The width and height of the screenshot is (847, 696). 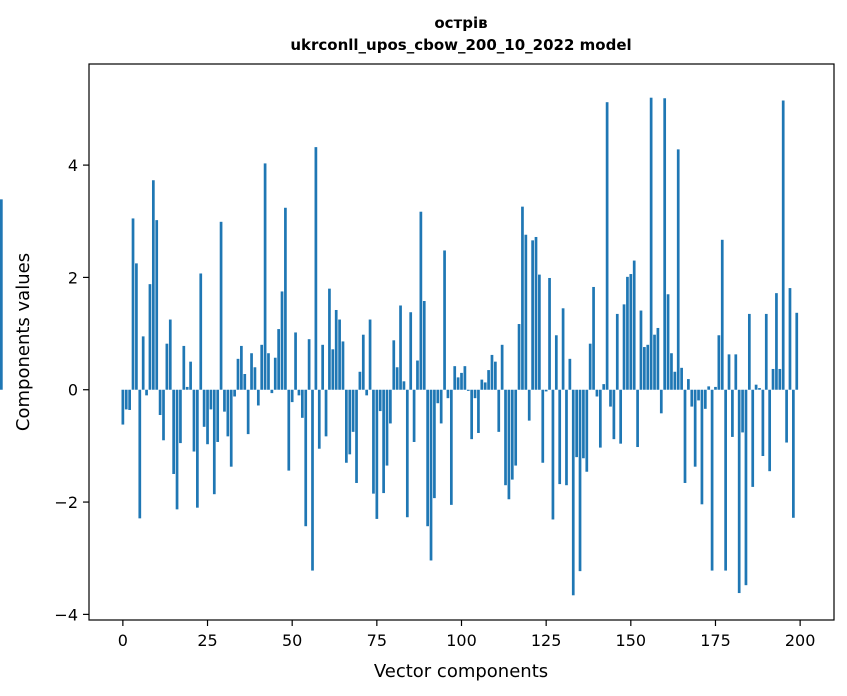 What do you see at coordinates (292, 640) in the screenshot?
I see `x-tick-label: 50` at bounding box center [292, 640].